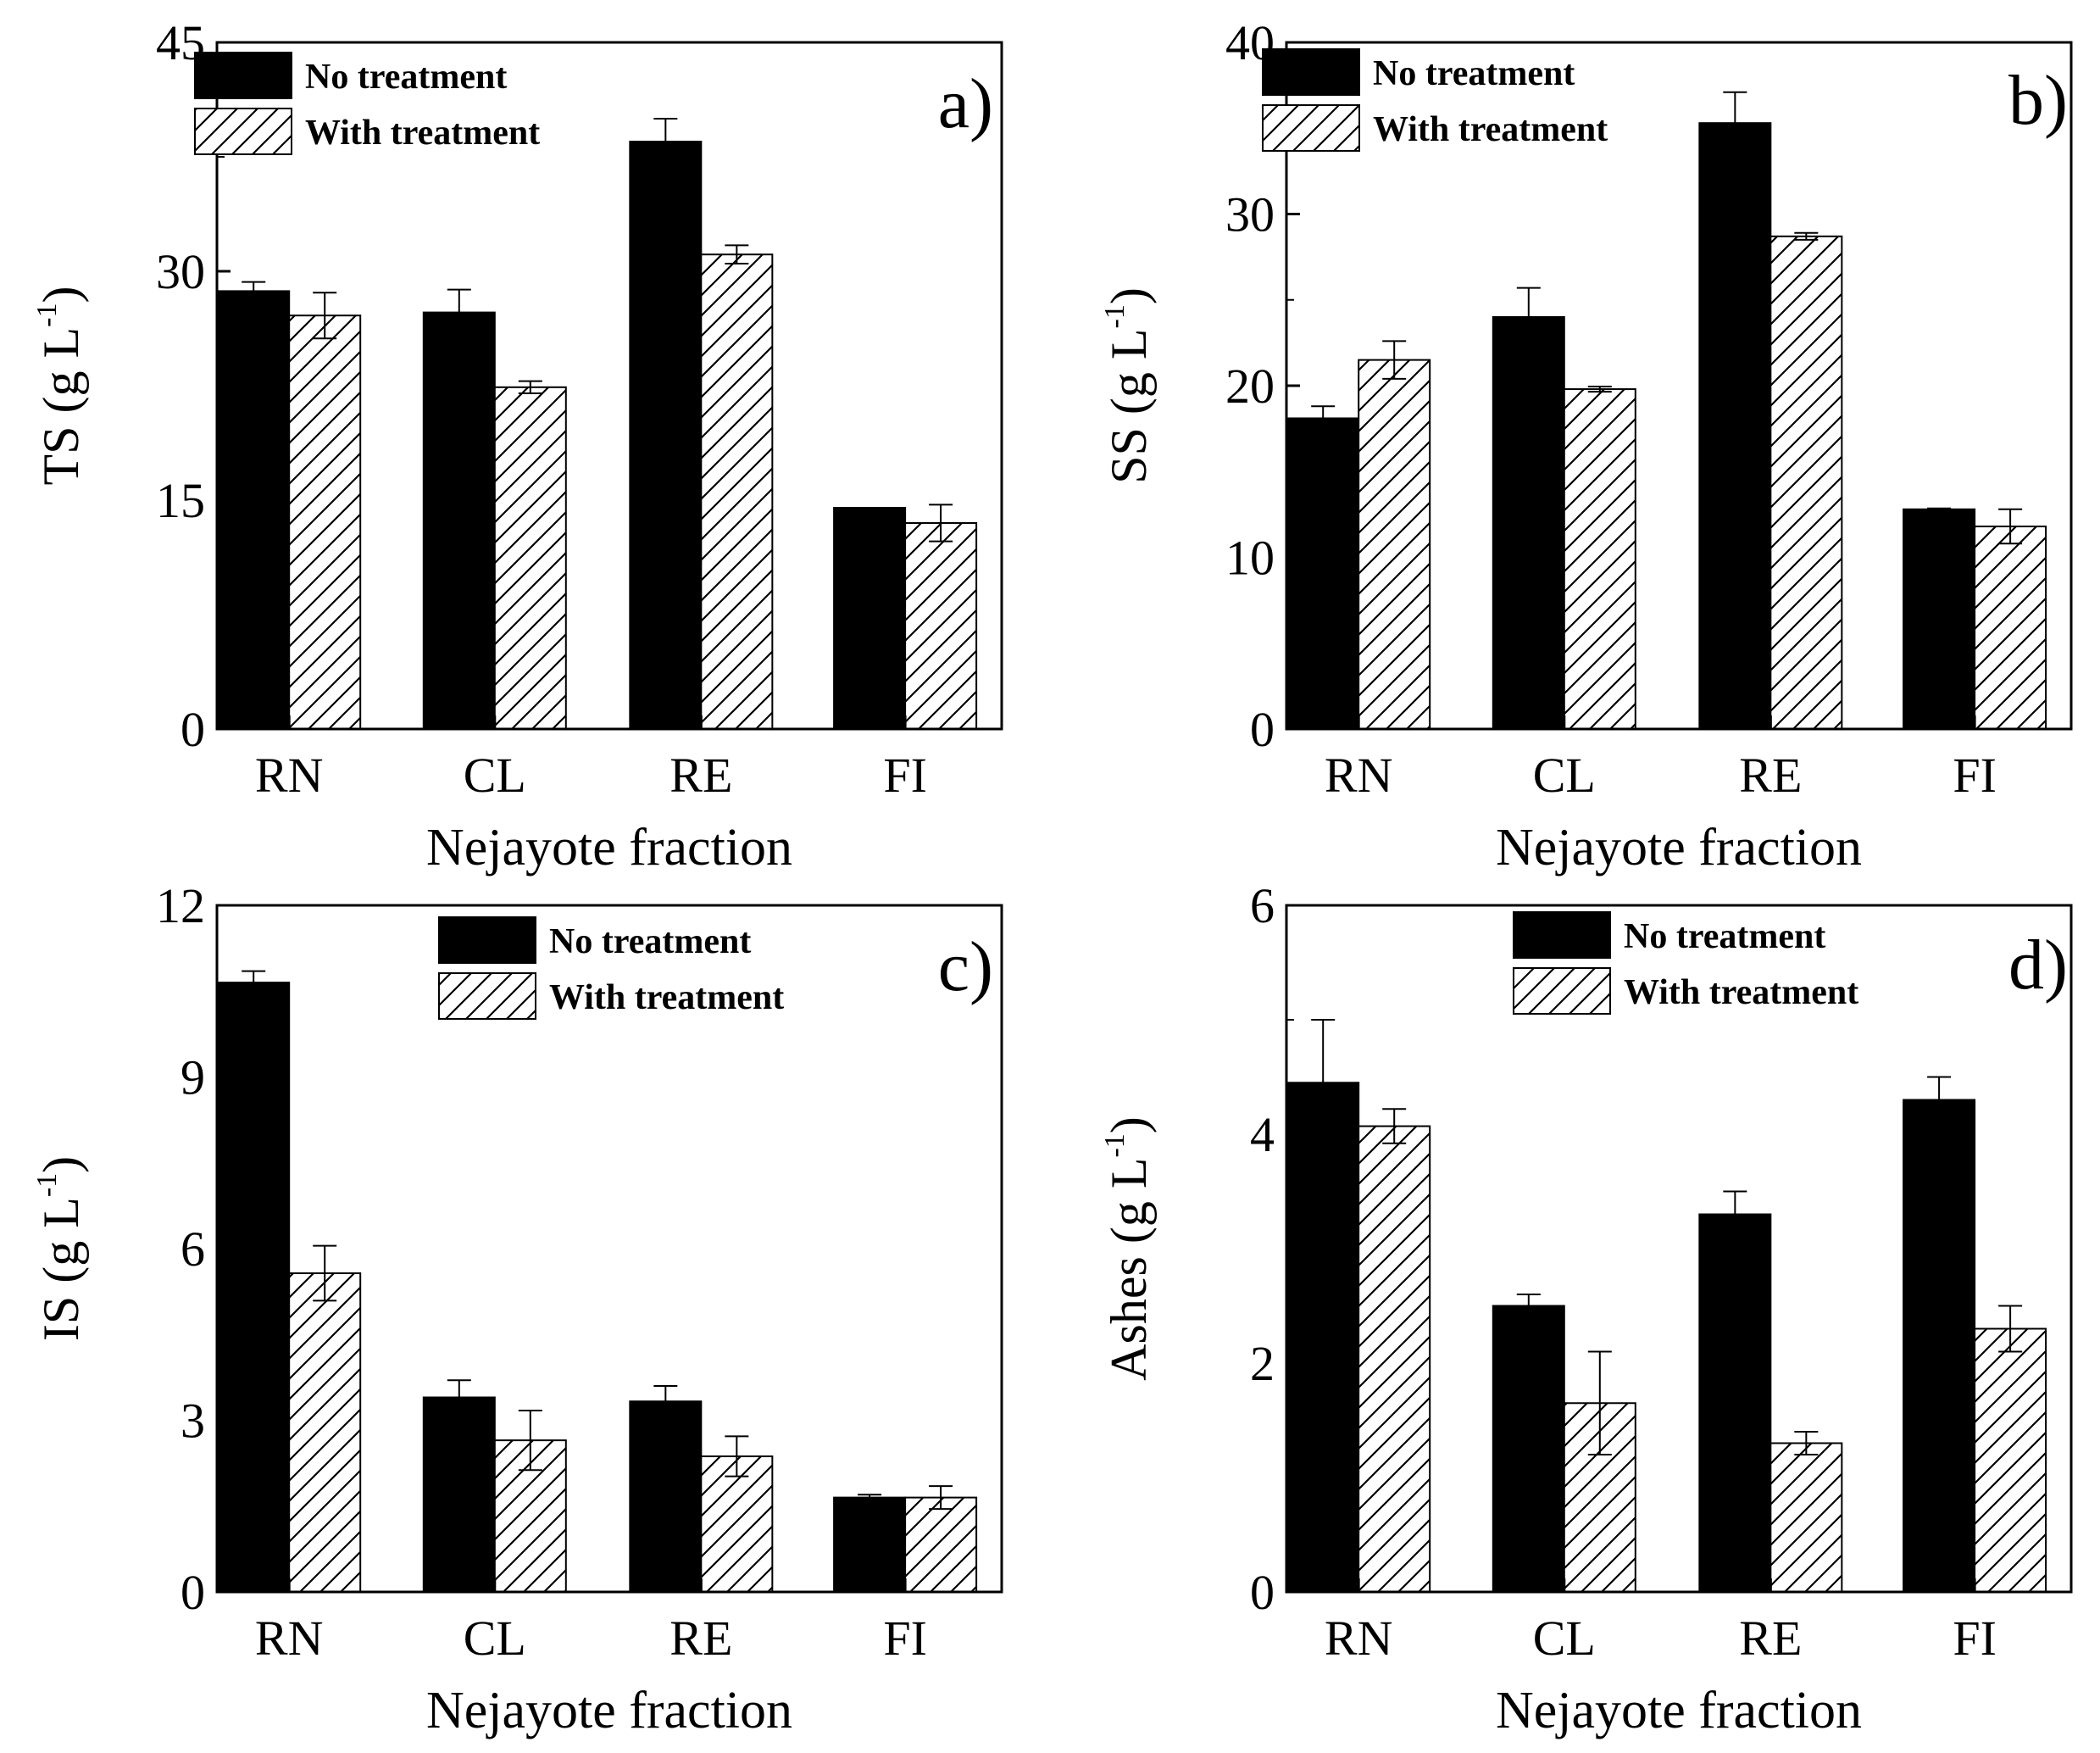 The image size is (2100, 1753). Describe the element at coordinates (1128, 386) in the screenshot. I see `y-axis-label: SS (g L-1)` at that location.